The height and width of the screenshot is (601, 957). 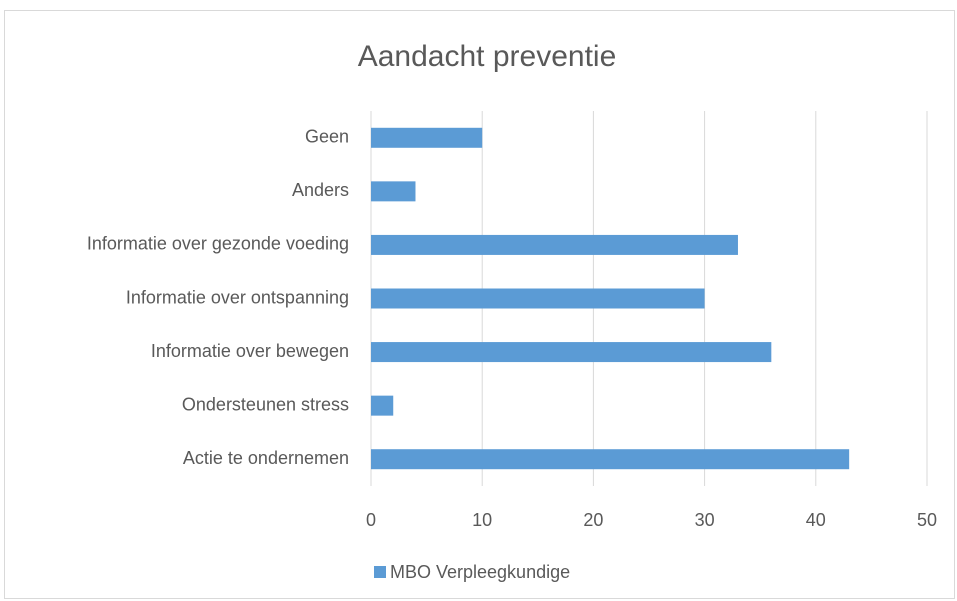 I want to click on legend-label: MBO Verpleegkundige, so click(x=480, y=572).